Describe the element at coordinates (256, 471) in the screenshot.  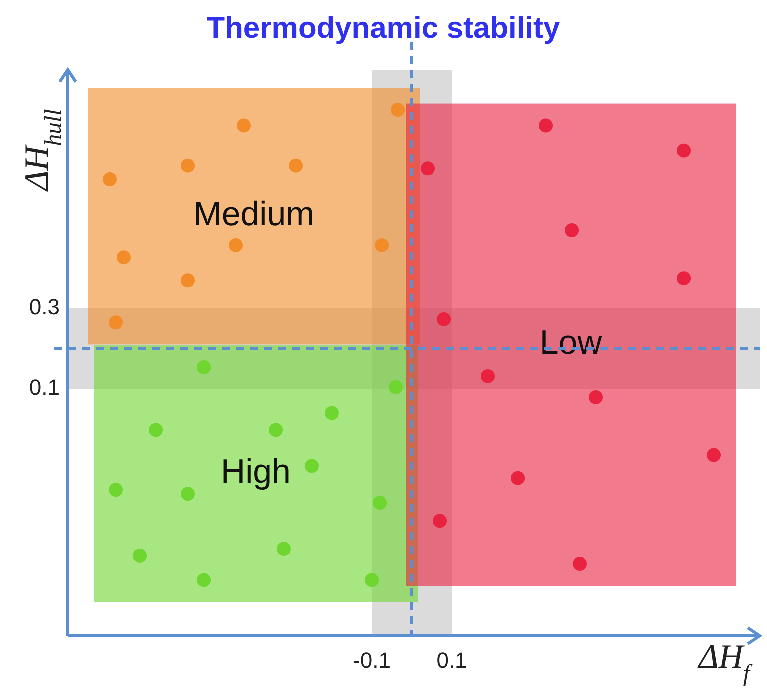
I see `series-label: High` at that location.